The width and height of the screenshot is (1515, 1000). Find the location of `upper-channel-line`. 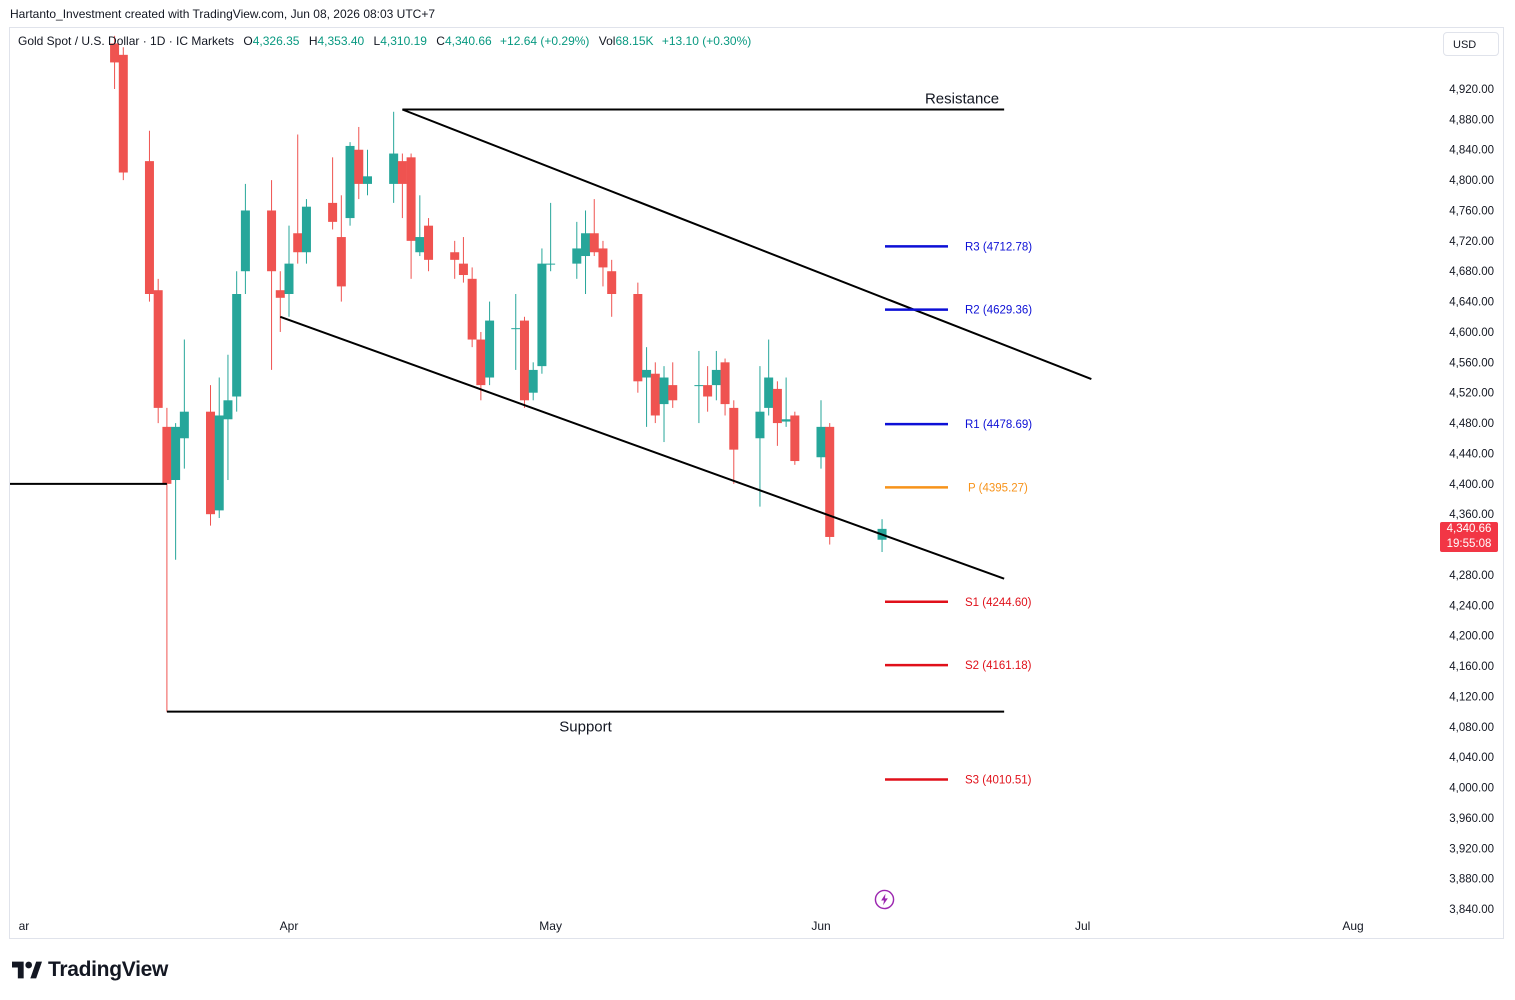

upper-channel-line is located at coordinates (747, 244).